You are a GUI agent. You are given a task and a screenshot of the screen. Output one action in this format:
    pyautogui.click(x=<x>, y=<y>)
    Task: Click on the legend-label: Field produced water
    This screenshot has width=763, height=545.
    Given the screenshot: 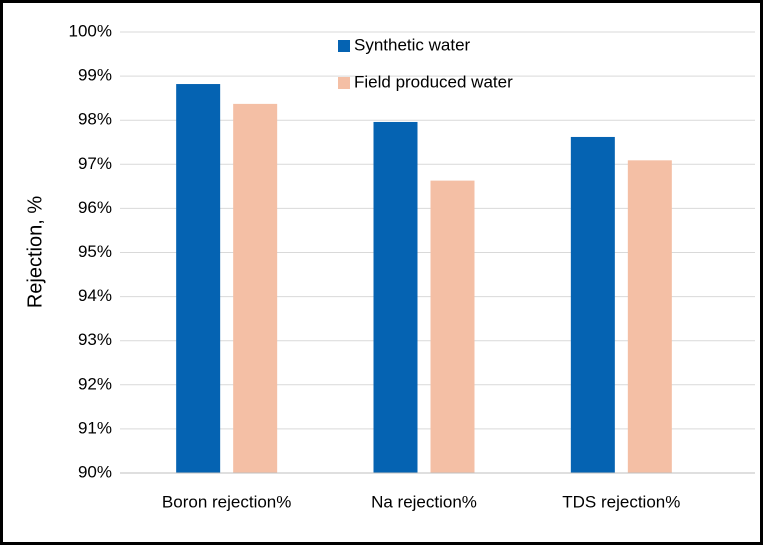 What is the action you would take?
    pyautogui.click(x=433, y=81)
    